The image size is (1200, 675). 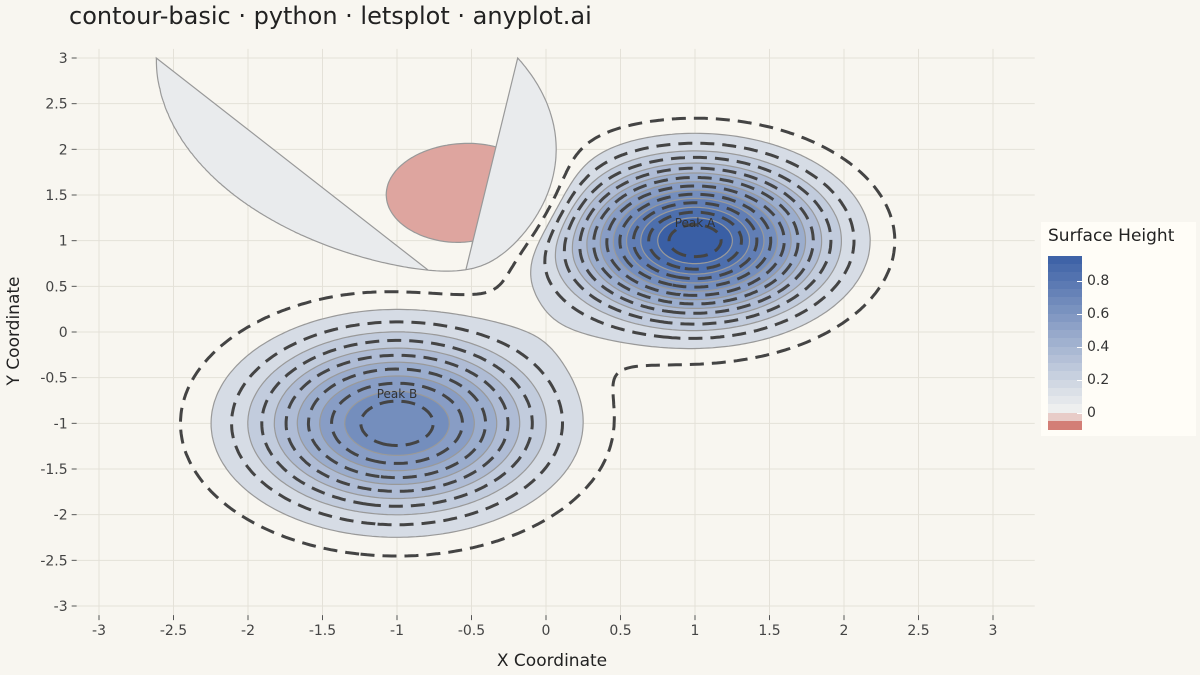 I want to click on y-tick-label: 2.5, so click(x=56, y=105).